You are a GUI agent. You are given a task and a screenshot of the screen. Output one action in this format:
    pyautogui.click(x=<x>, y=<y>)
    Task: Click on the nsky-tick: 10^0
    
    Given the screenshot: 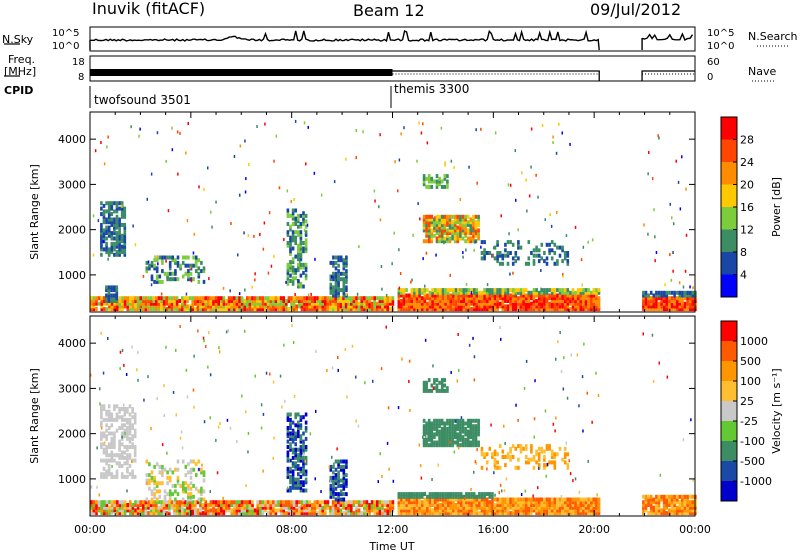 What is the action you would take?
    pyautogui.click(x=65, y=46)
    